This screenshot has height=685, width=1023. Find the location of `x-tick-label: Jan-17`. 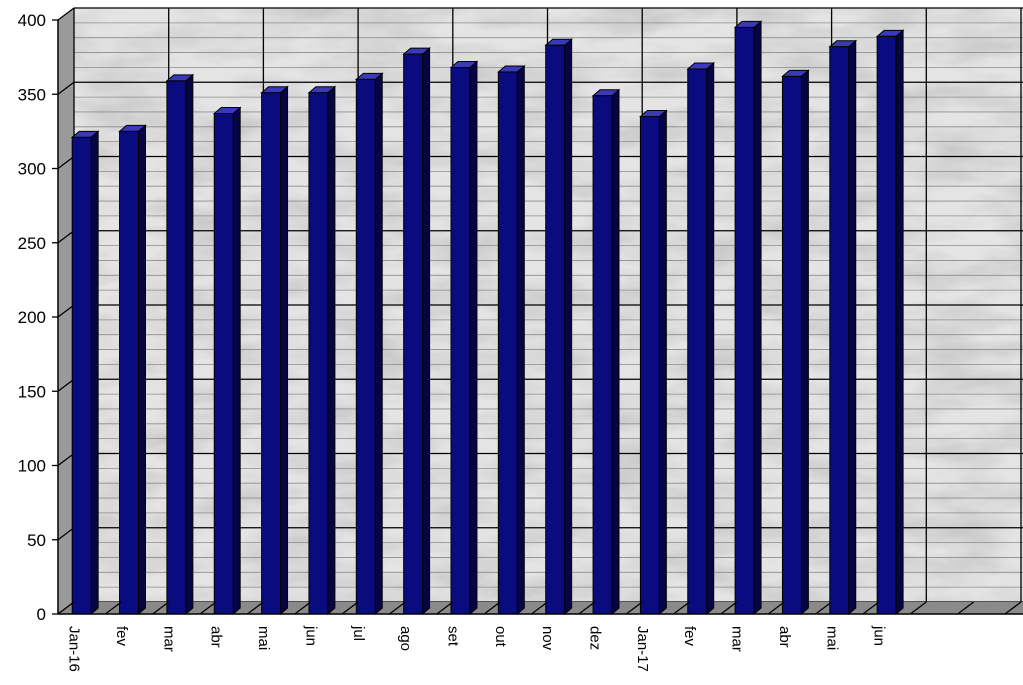

x-tick-label: Jan-17 is located at coordinates (642, 649).